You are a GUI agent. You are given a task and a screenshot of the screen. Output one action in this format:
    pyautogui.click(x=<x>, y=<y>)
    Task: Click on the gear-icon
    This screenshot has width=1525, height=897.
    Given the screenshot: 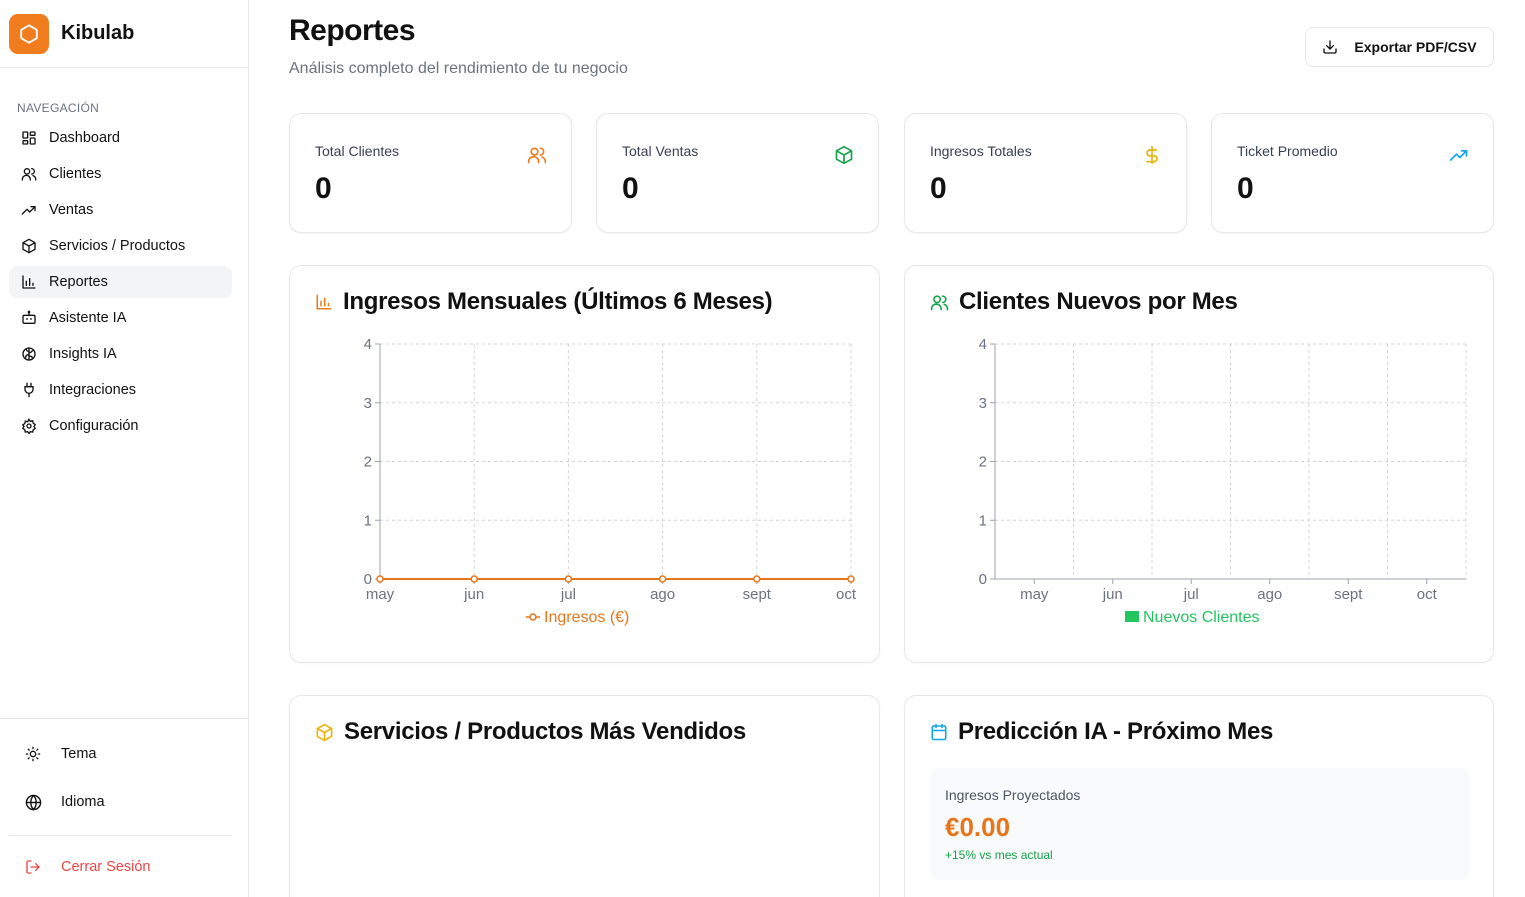 What is the action you would take?
    pyautogui.click(x=29, y=426)
    